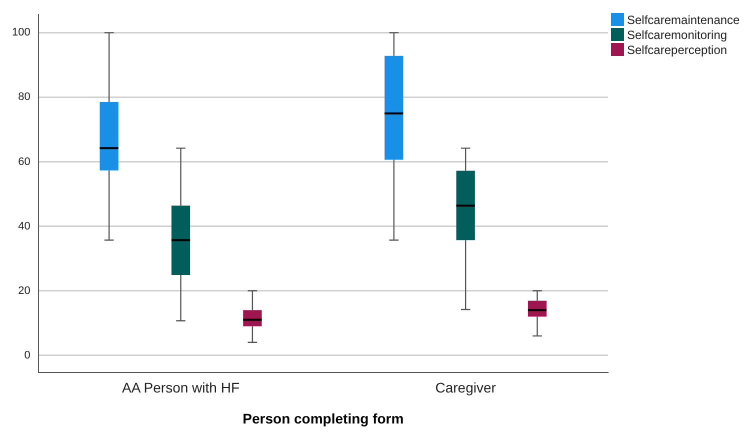 The image size is (745, 436). What do you see at coordinates (24, 162) in the screenshot?
I see `y-tick-label: 60` at bounding box center [24, 162].